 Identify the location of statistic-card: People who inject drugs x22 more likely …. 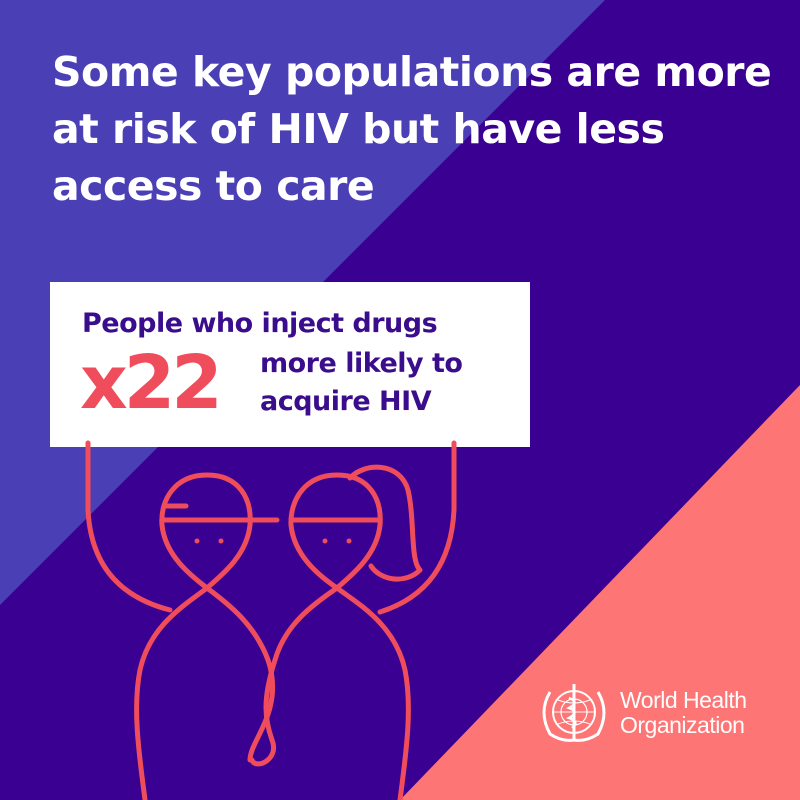
(290, 364).